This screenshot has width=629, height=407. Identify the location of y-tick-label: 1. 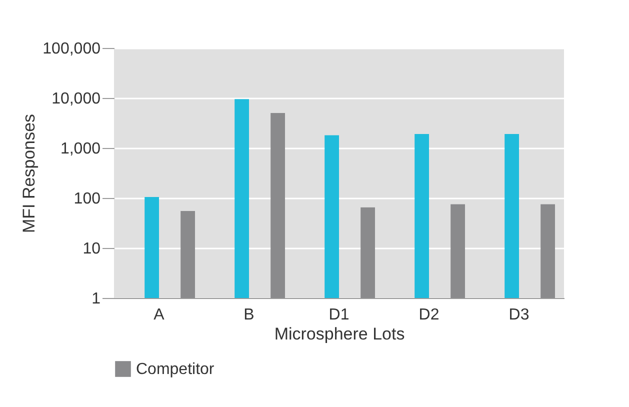
(96, 299).